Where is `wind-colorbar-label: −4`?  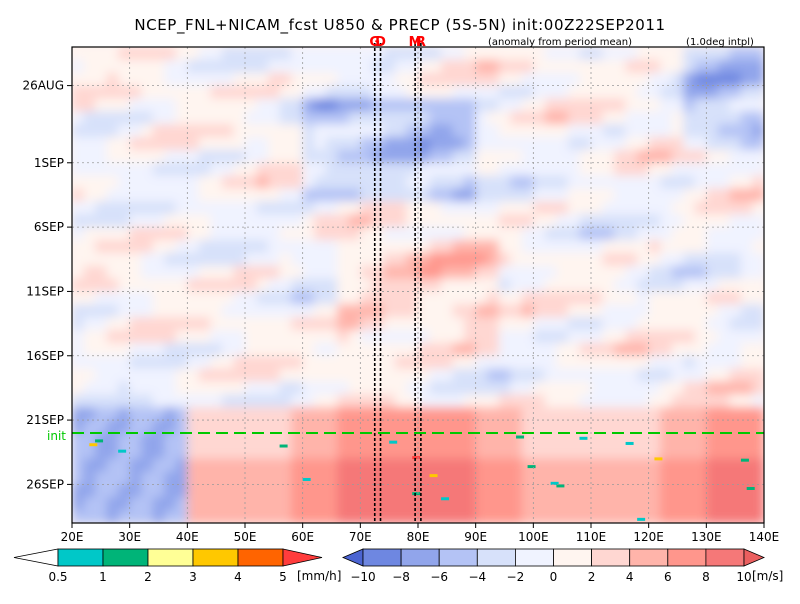 wind-colorbar-label: −4 is located at coordinates (477, 577).